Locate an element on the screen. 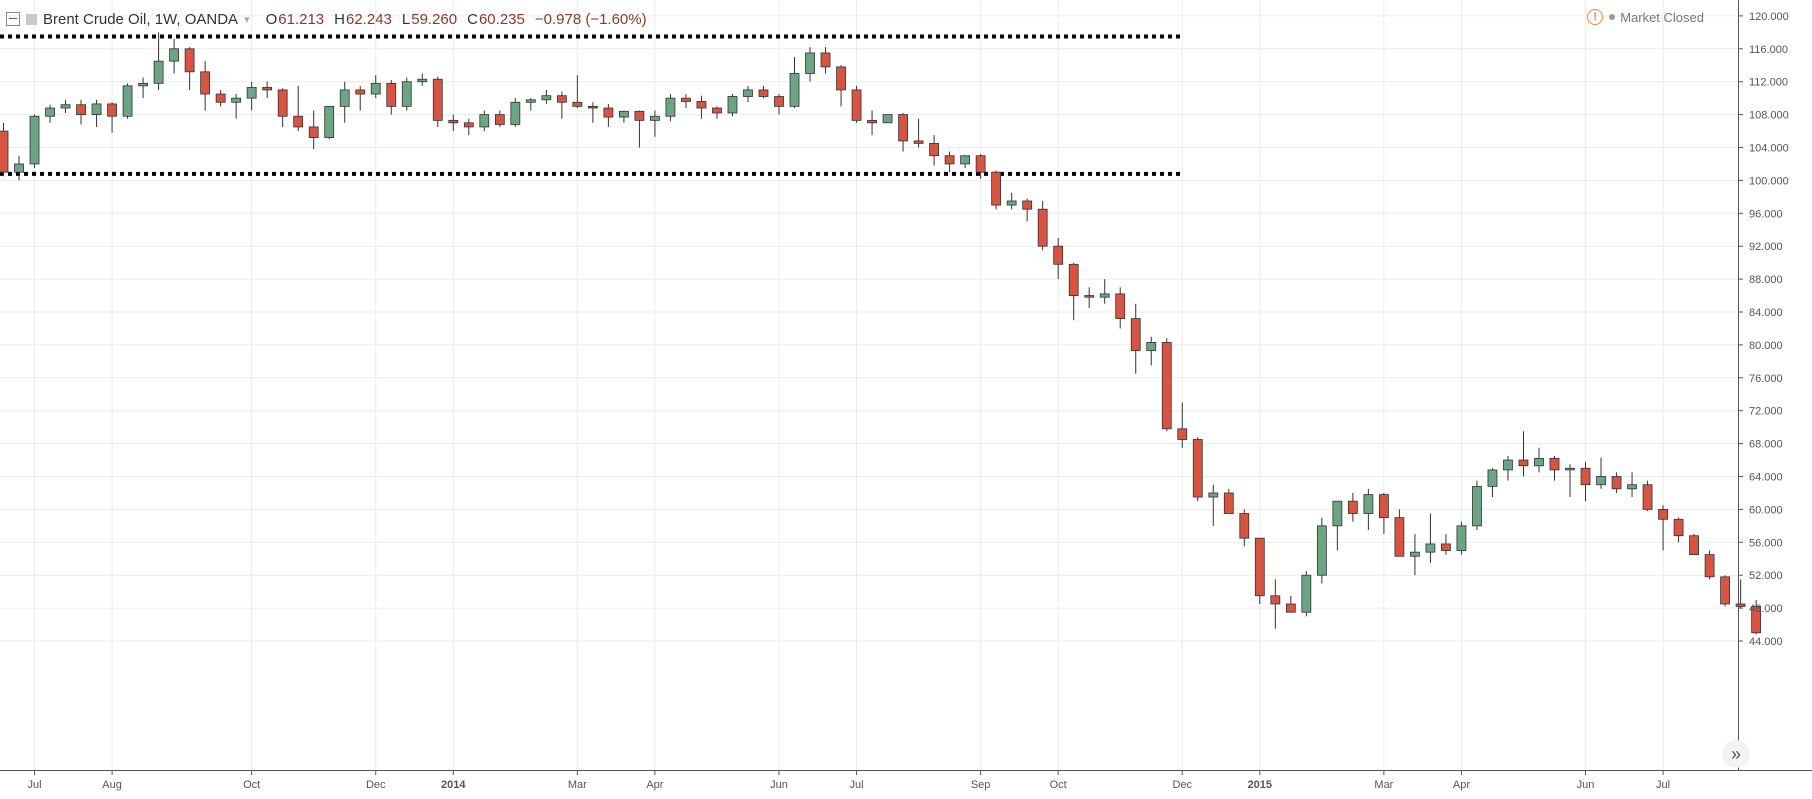 This screenshot has height=799, width=1812. symbol-title: Brent Crude Oil, 1W, OANDA is located at coordinates (141, 19).